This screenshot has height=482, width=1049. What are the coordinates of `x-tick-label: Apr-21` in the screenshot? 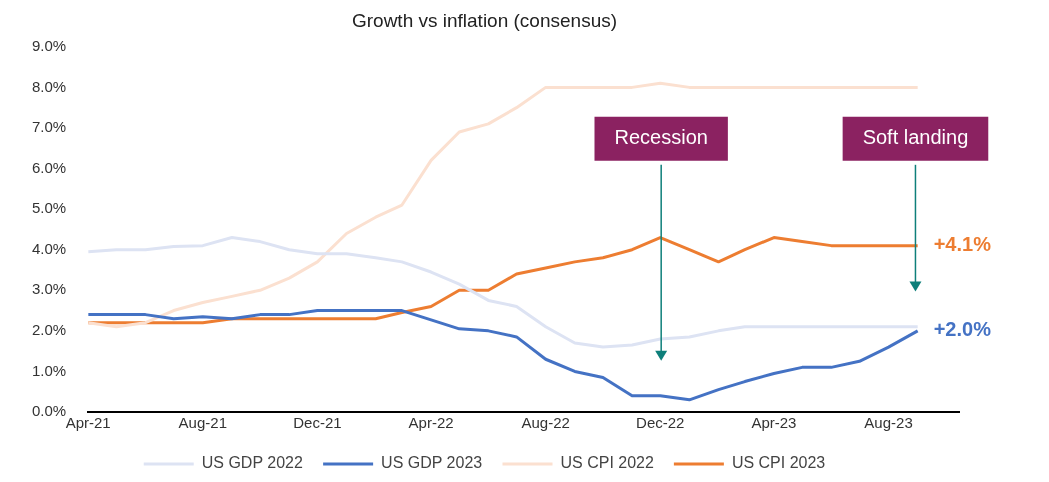 It's located at (88, 423).